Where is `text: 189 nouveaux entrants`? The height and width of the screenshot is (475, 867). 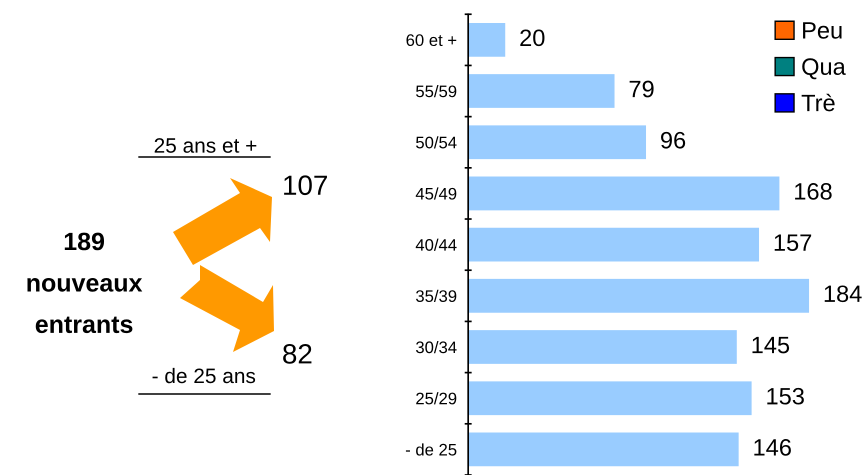 text: 189 nouveaux entrants is located at coordinates (84, 283).